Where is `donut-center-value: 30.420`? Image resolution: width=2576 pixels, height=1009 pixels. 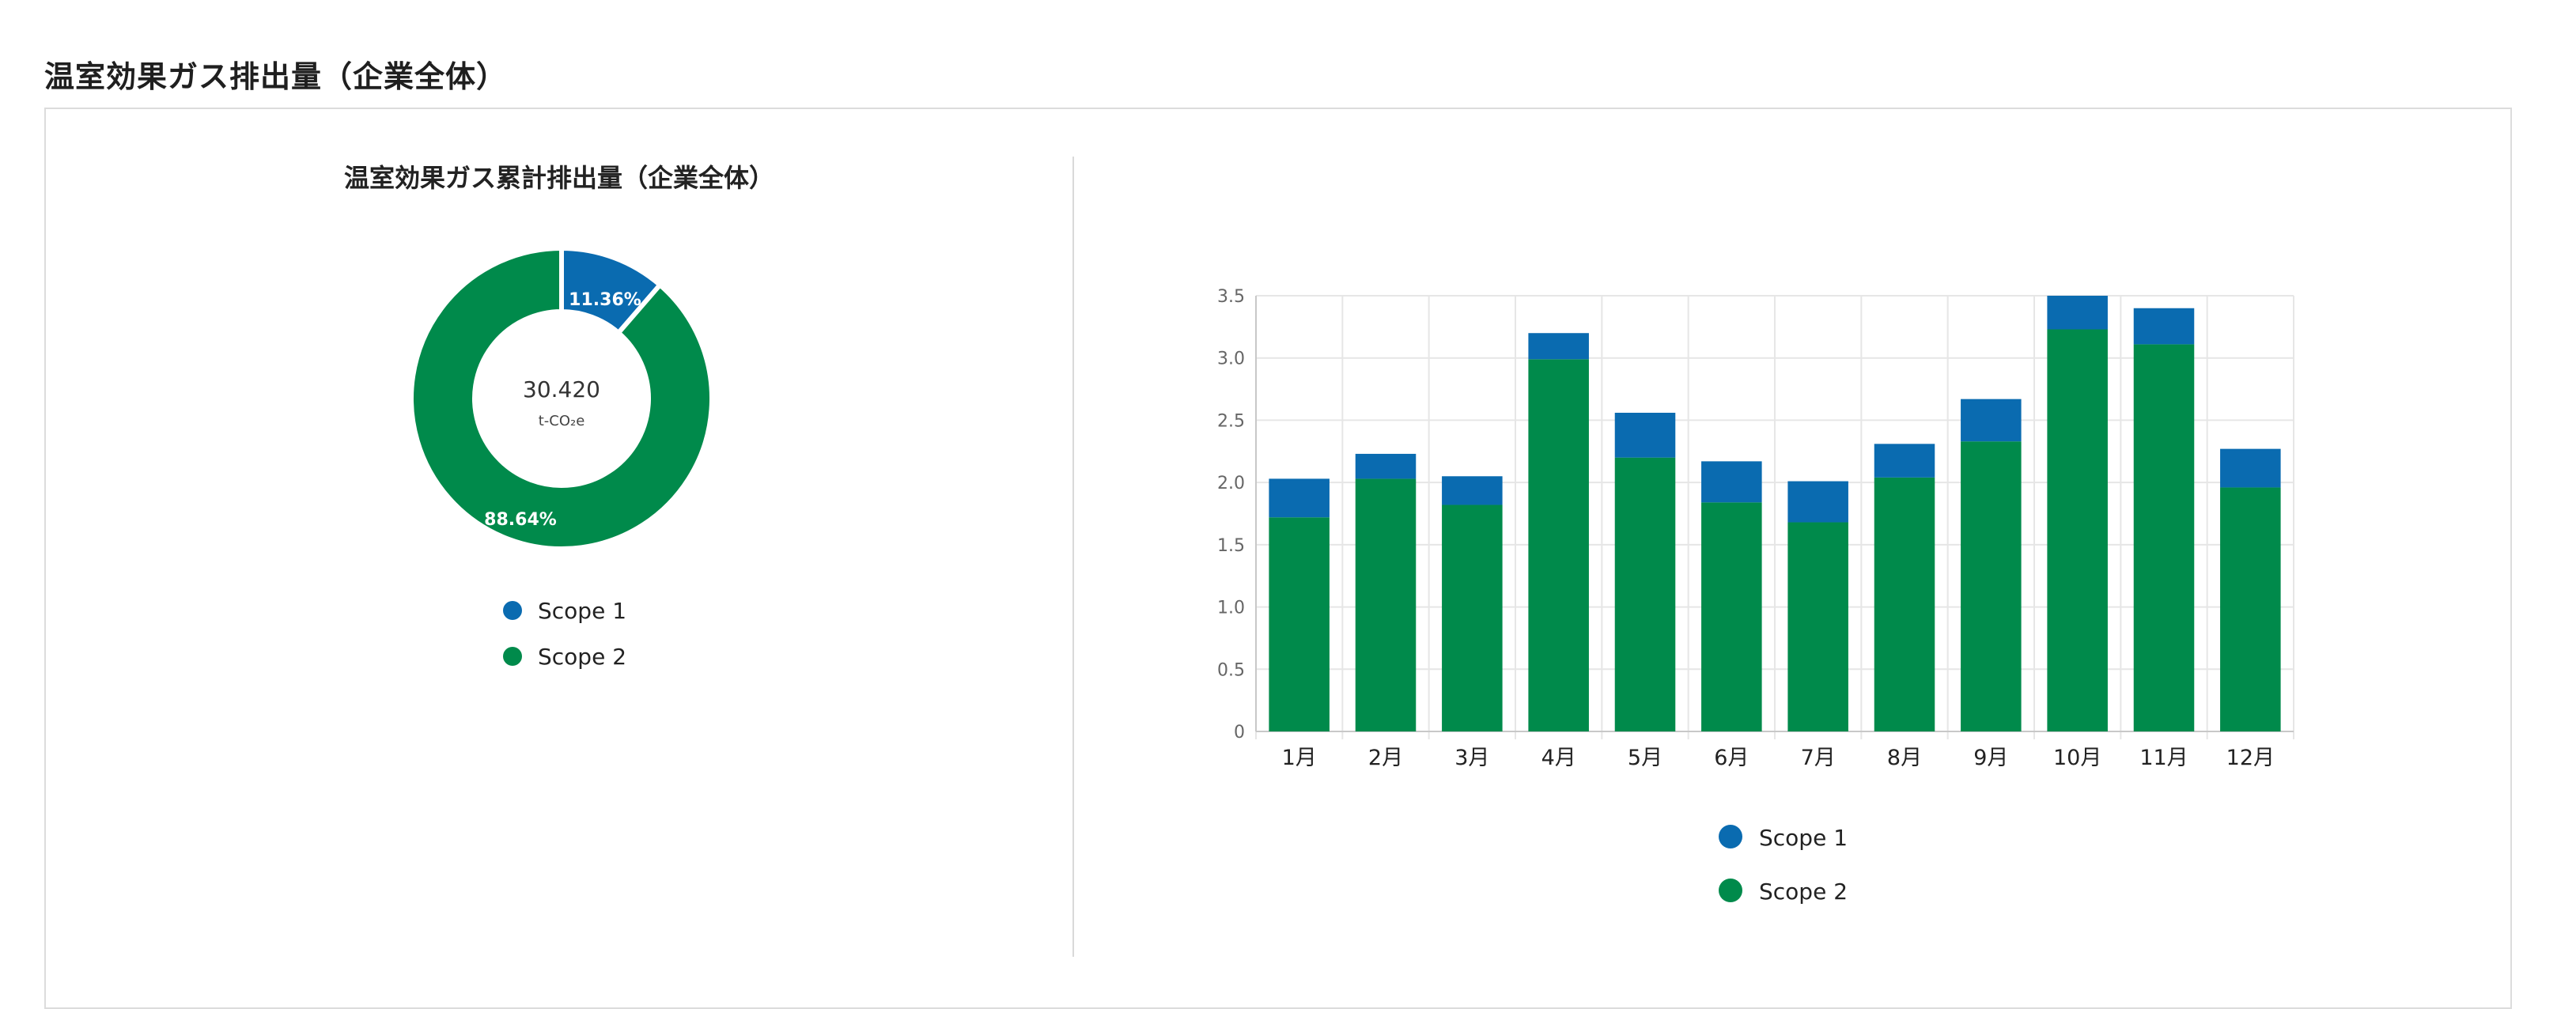
donut-center-value: 30.420 is located at coordinates (561, 389).